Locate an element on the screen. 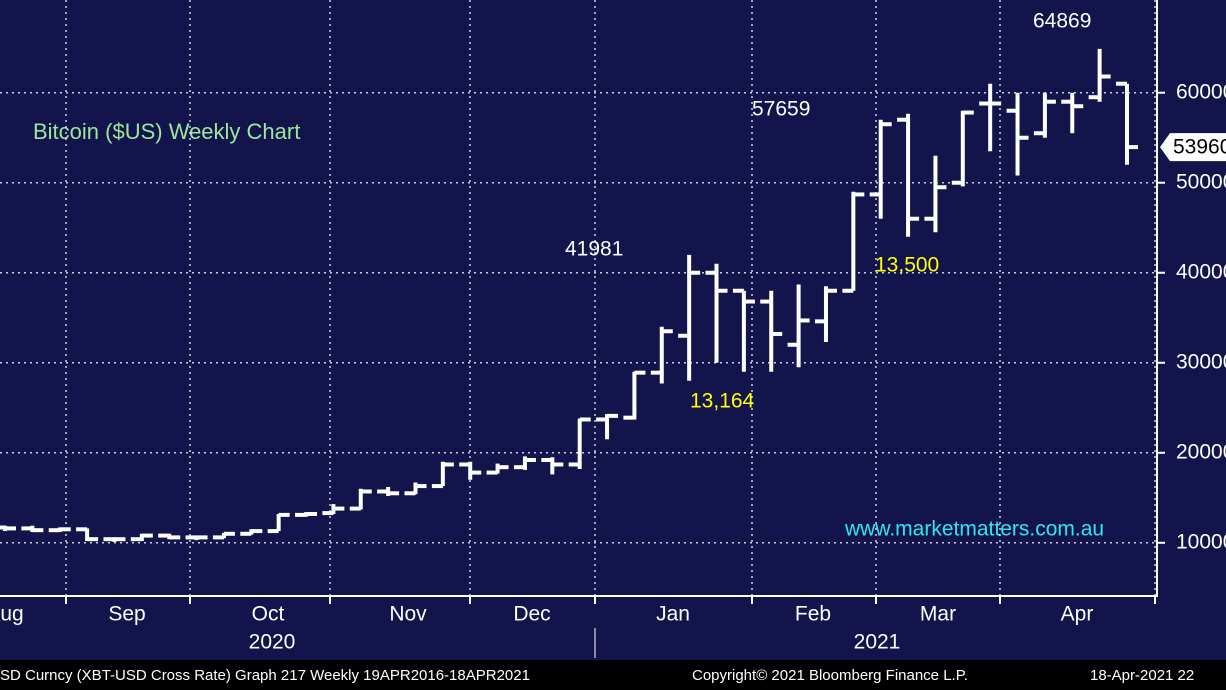 The height and width of the screenshot is (690, 1226). x-tick-label: Nov is located at coordinates (408, 614).